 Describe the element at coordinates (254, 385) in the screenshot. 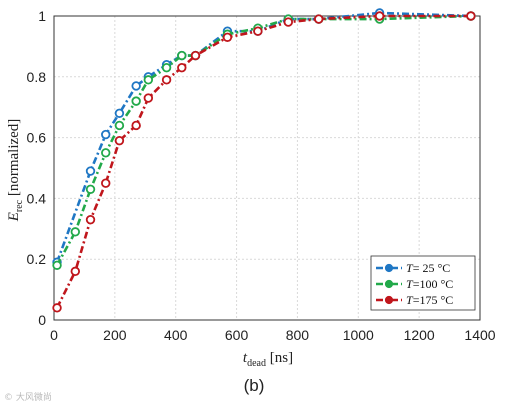

I see `figure-caption: (b)` at that location.